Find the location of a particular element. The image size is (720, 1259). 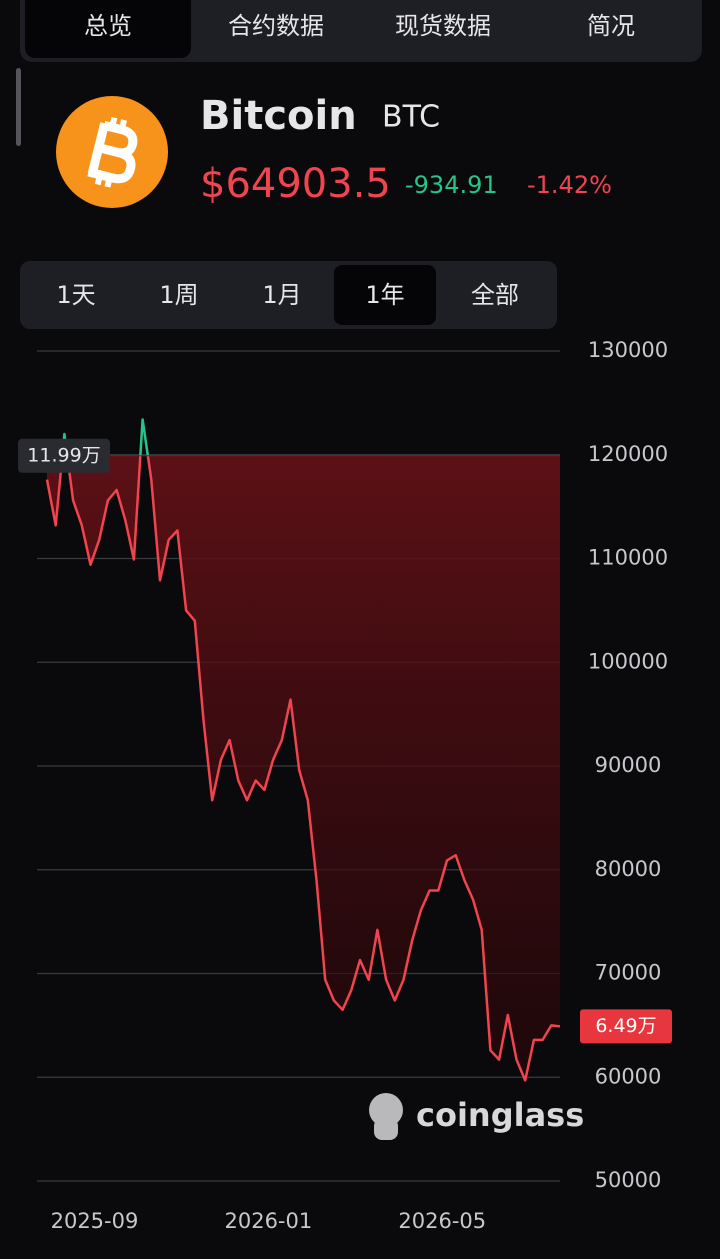

coin-symbol: BTC is located at coordinates (411, 117).